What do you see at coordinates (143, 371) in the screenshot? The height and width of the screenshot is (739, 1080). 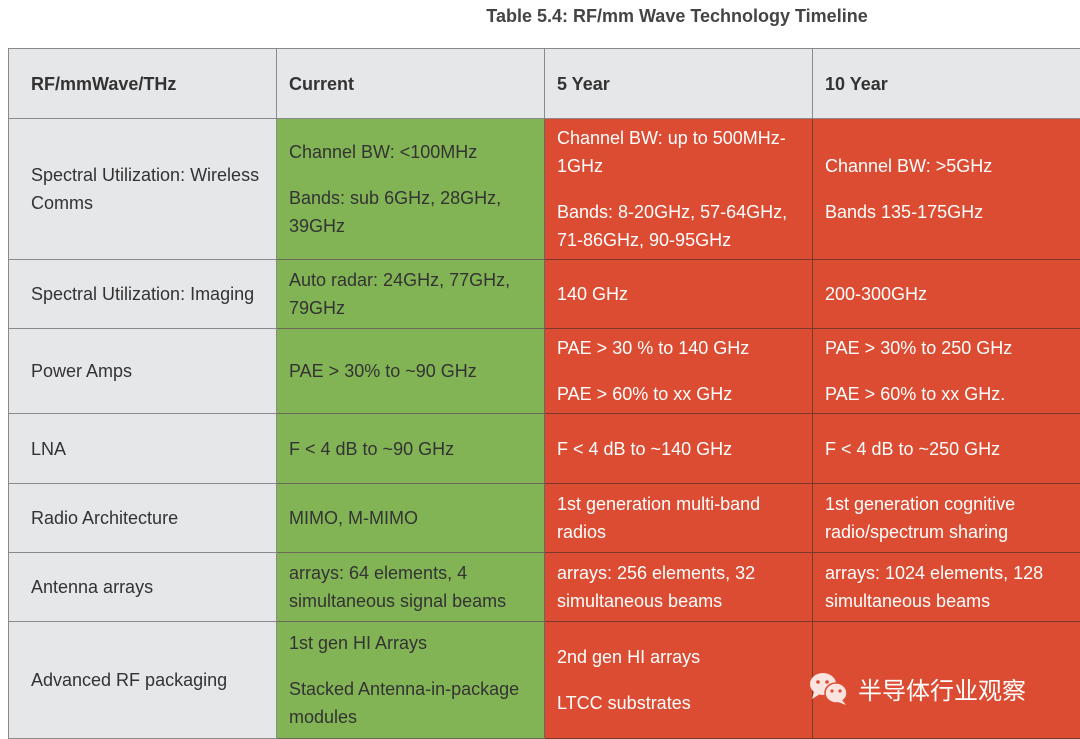 I see `row-label: Power Amps` at bounding box center [143, 371].